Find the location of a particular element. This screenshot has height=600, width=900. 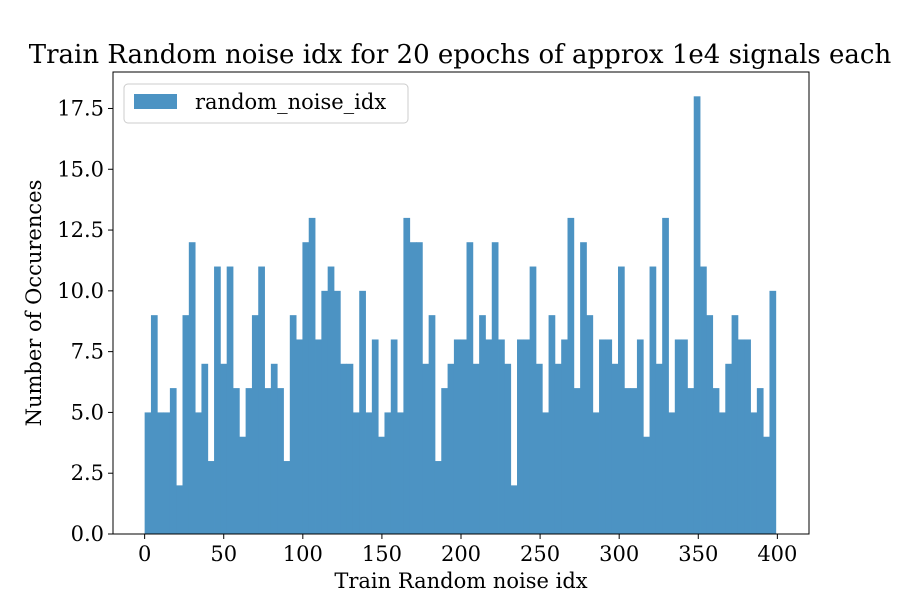

y-tick-label: 5.0 is located at coordinates (87, 412).